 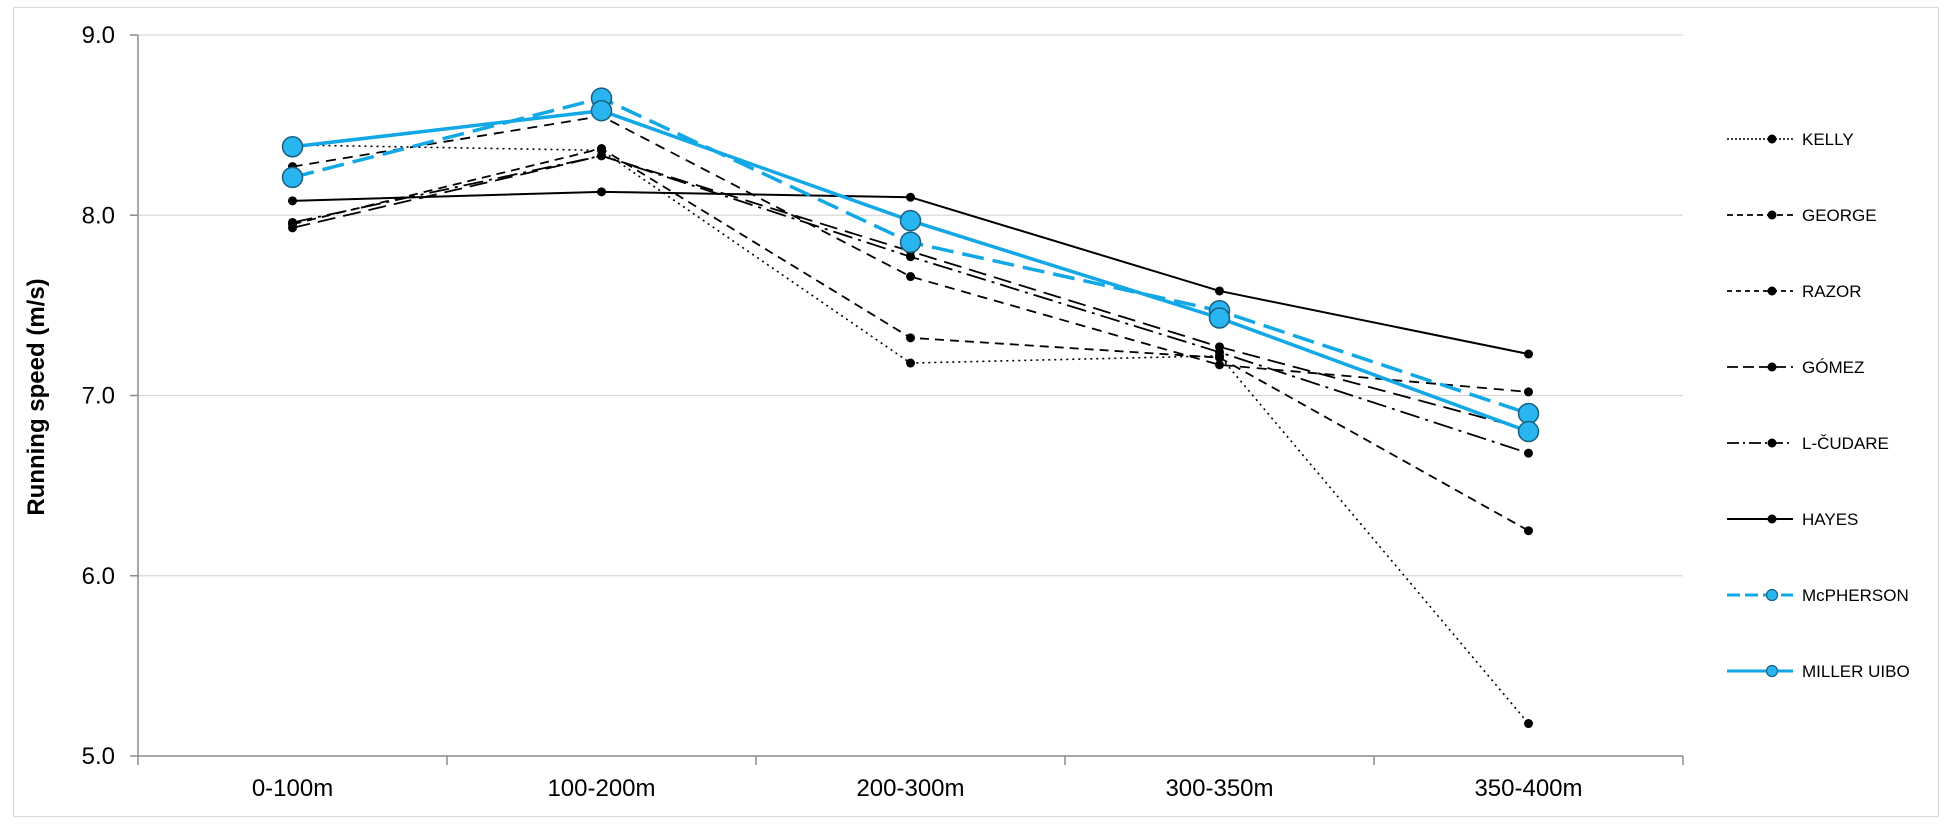 What do you see at coordinates (98, 215) in the screenshot?
I see `y-tick-label: 8.0` at bounding box center [98, 215].